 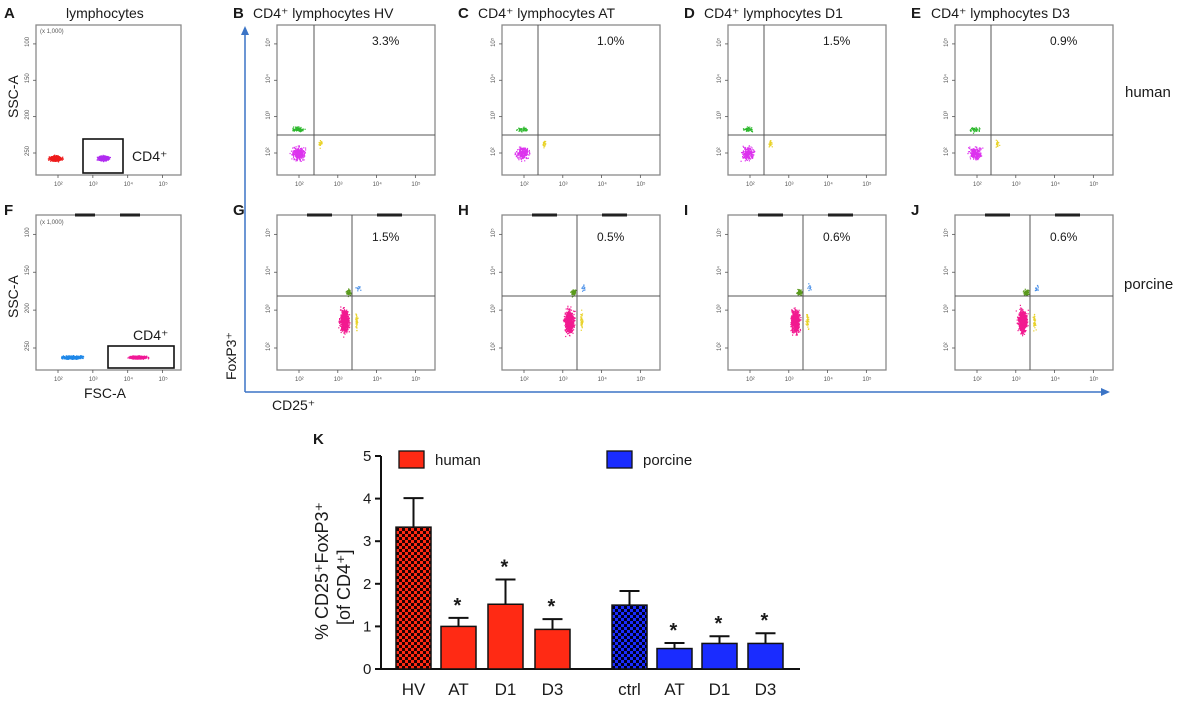 What do you see at coordinates (766, 689) in the screenshot?
I see `category-label: D3` at bounding box center [766, 689].